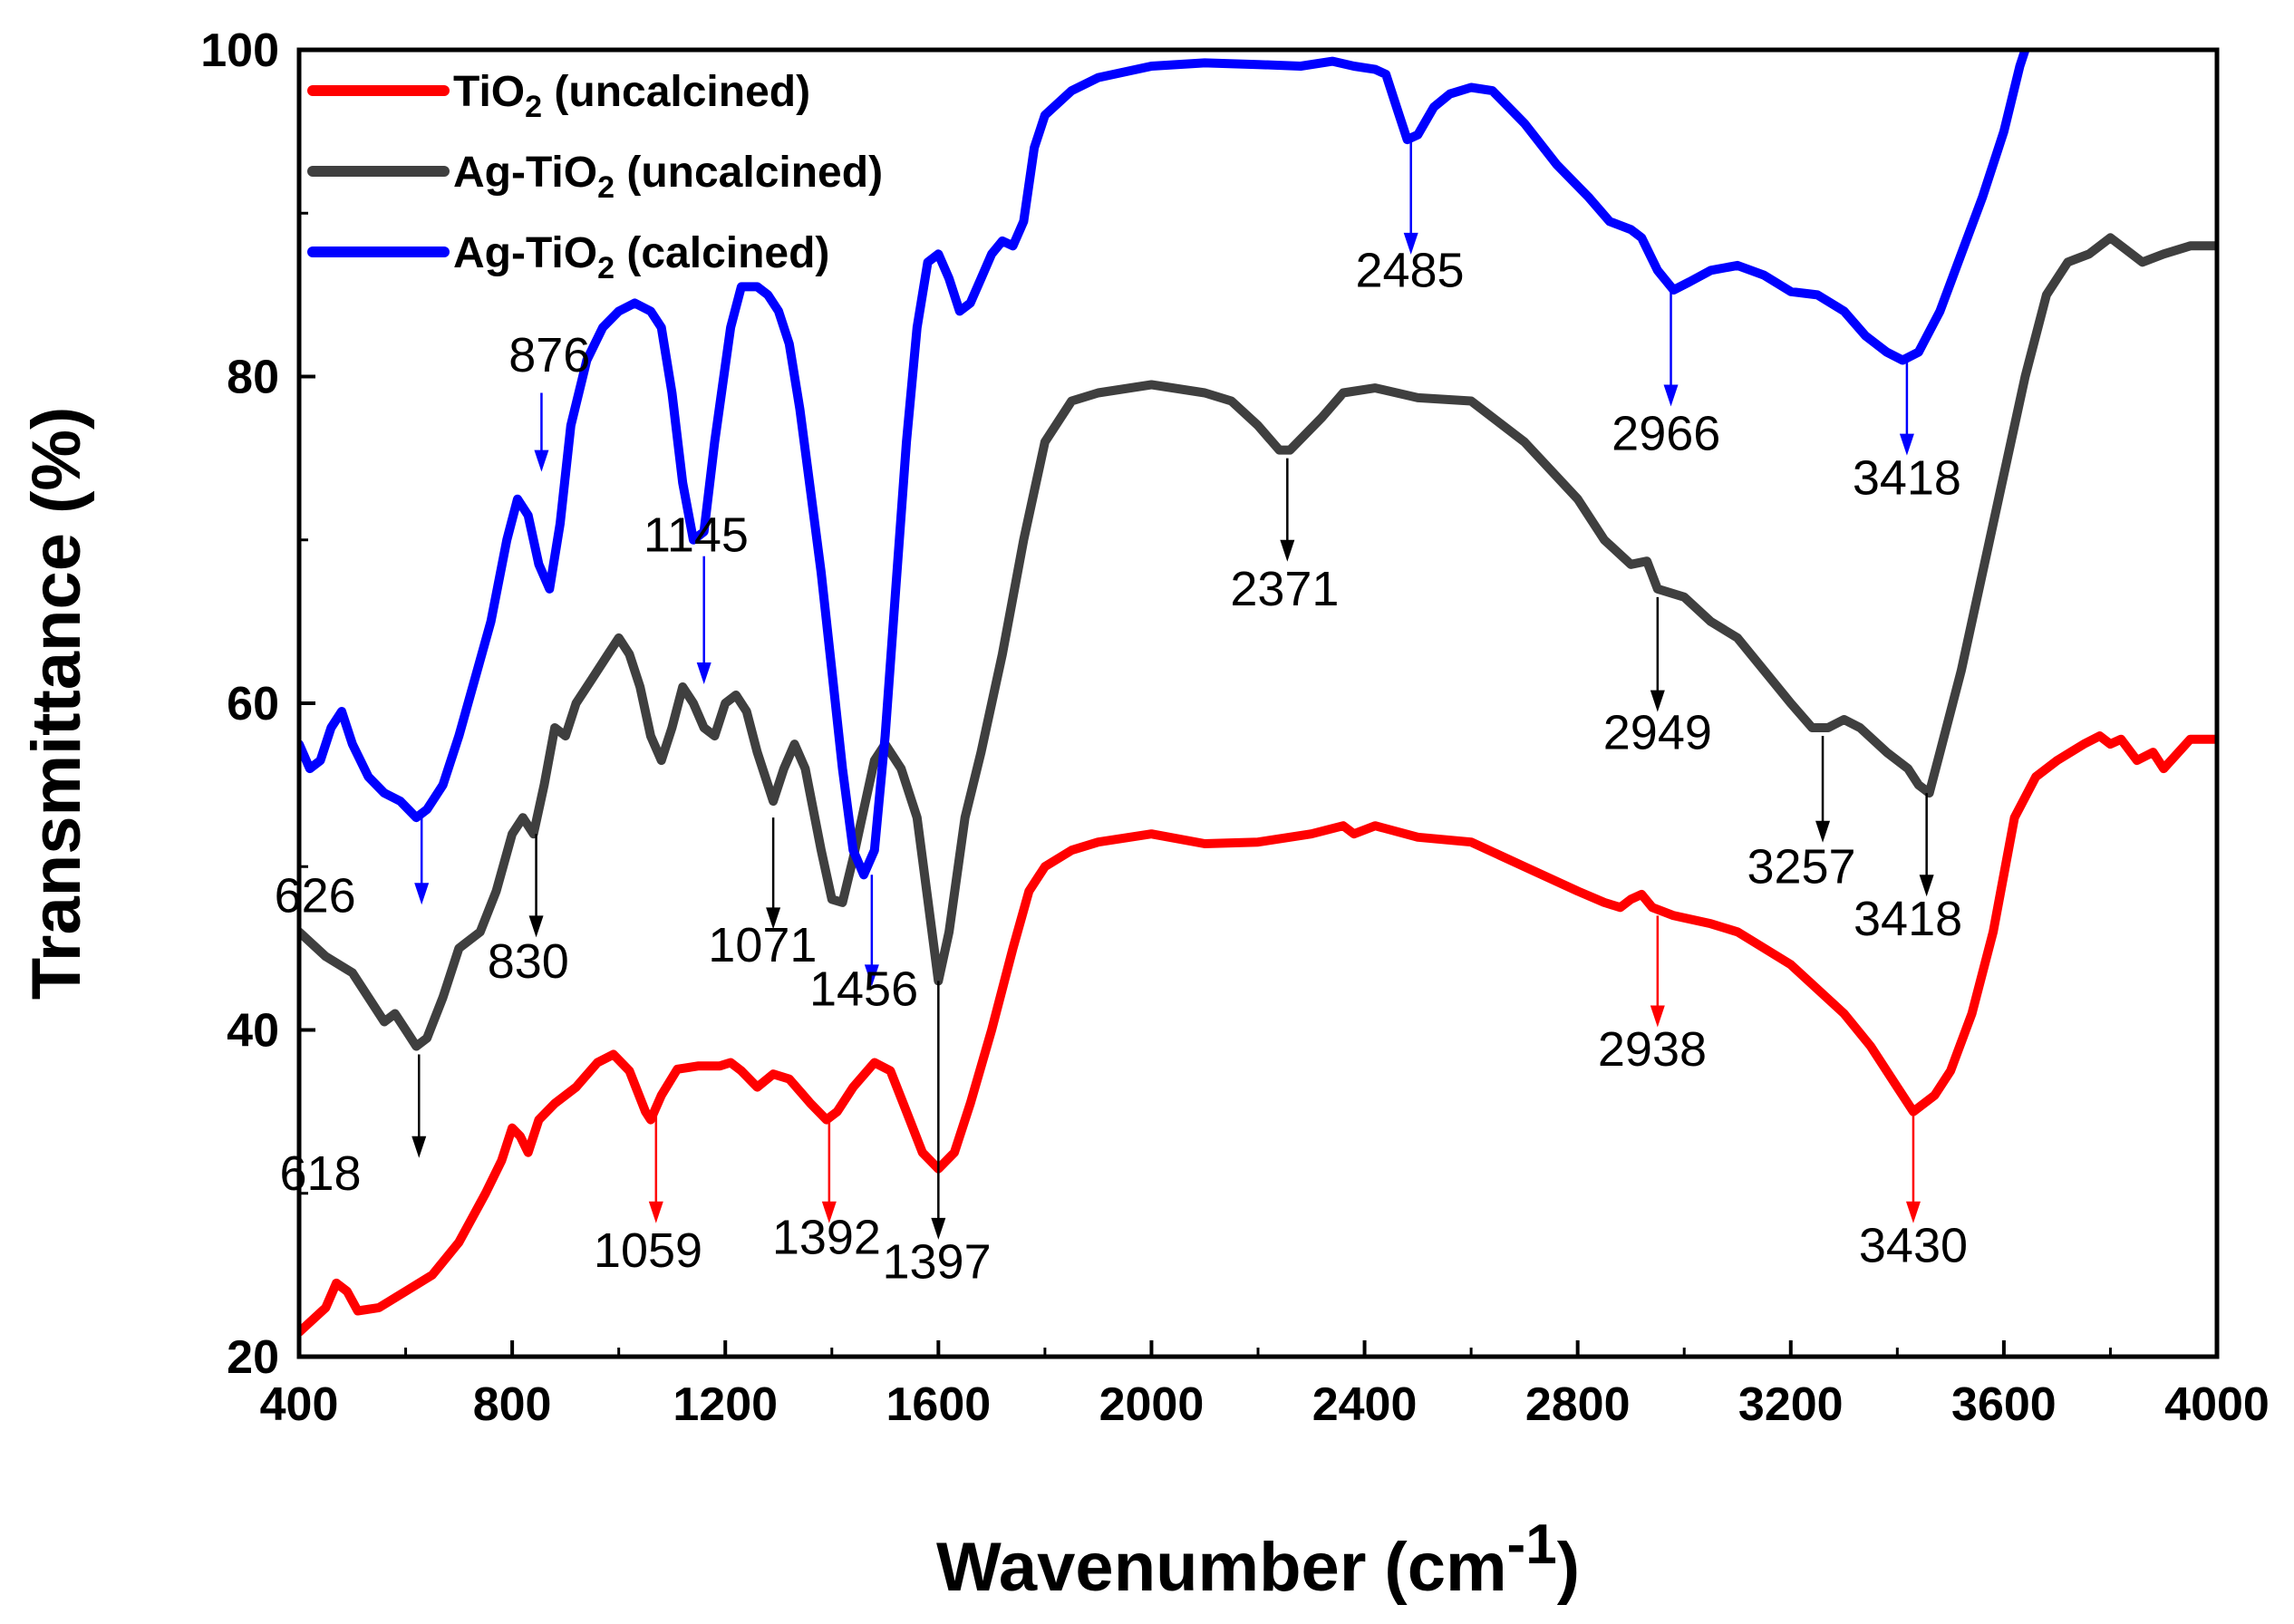  What do you see at coordinates (762, 894) in the screenshot?
I see `peak-annotation-1071: 1071` at bounding box center [762, 894].